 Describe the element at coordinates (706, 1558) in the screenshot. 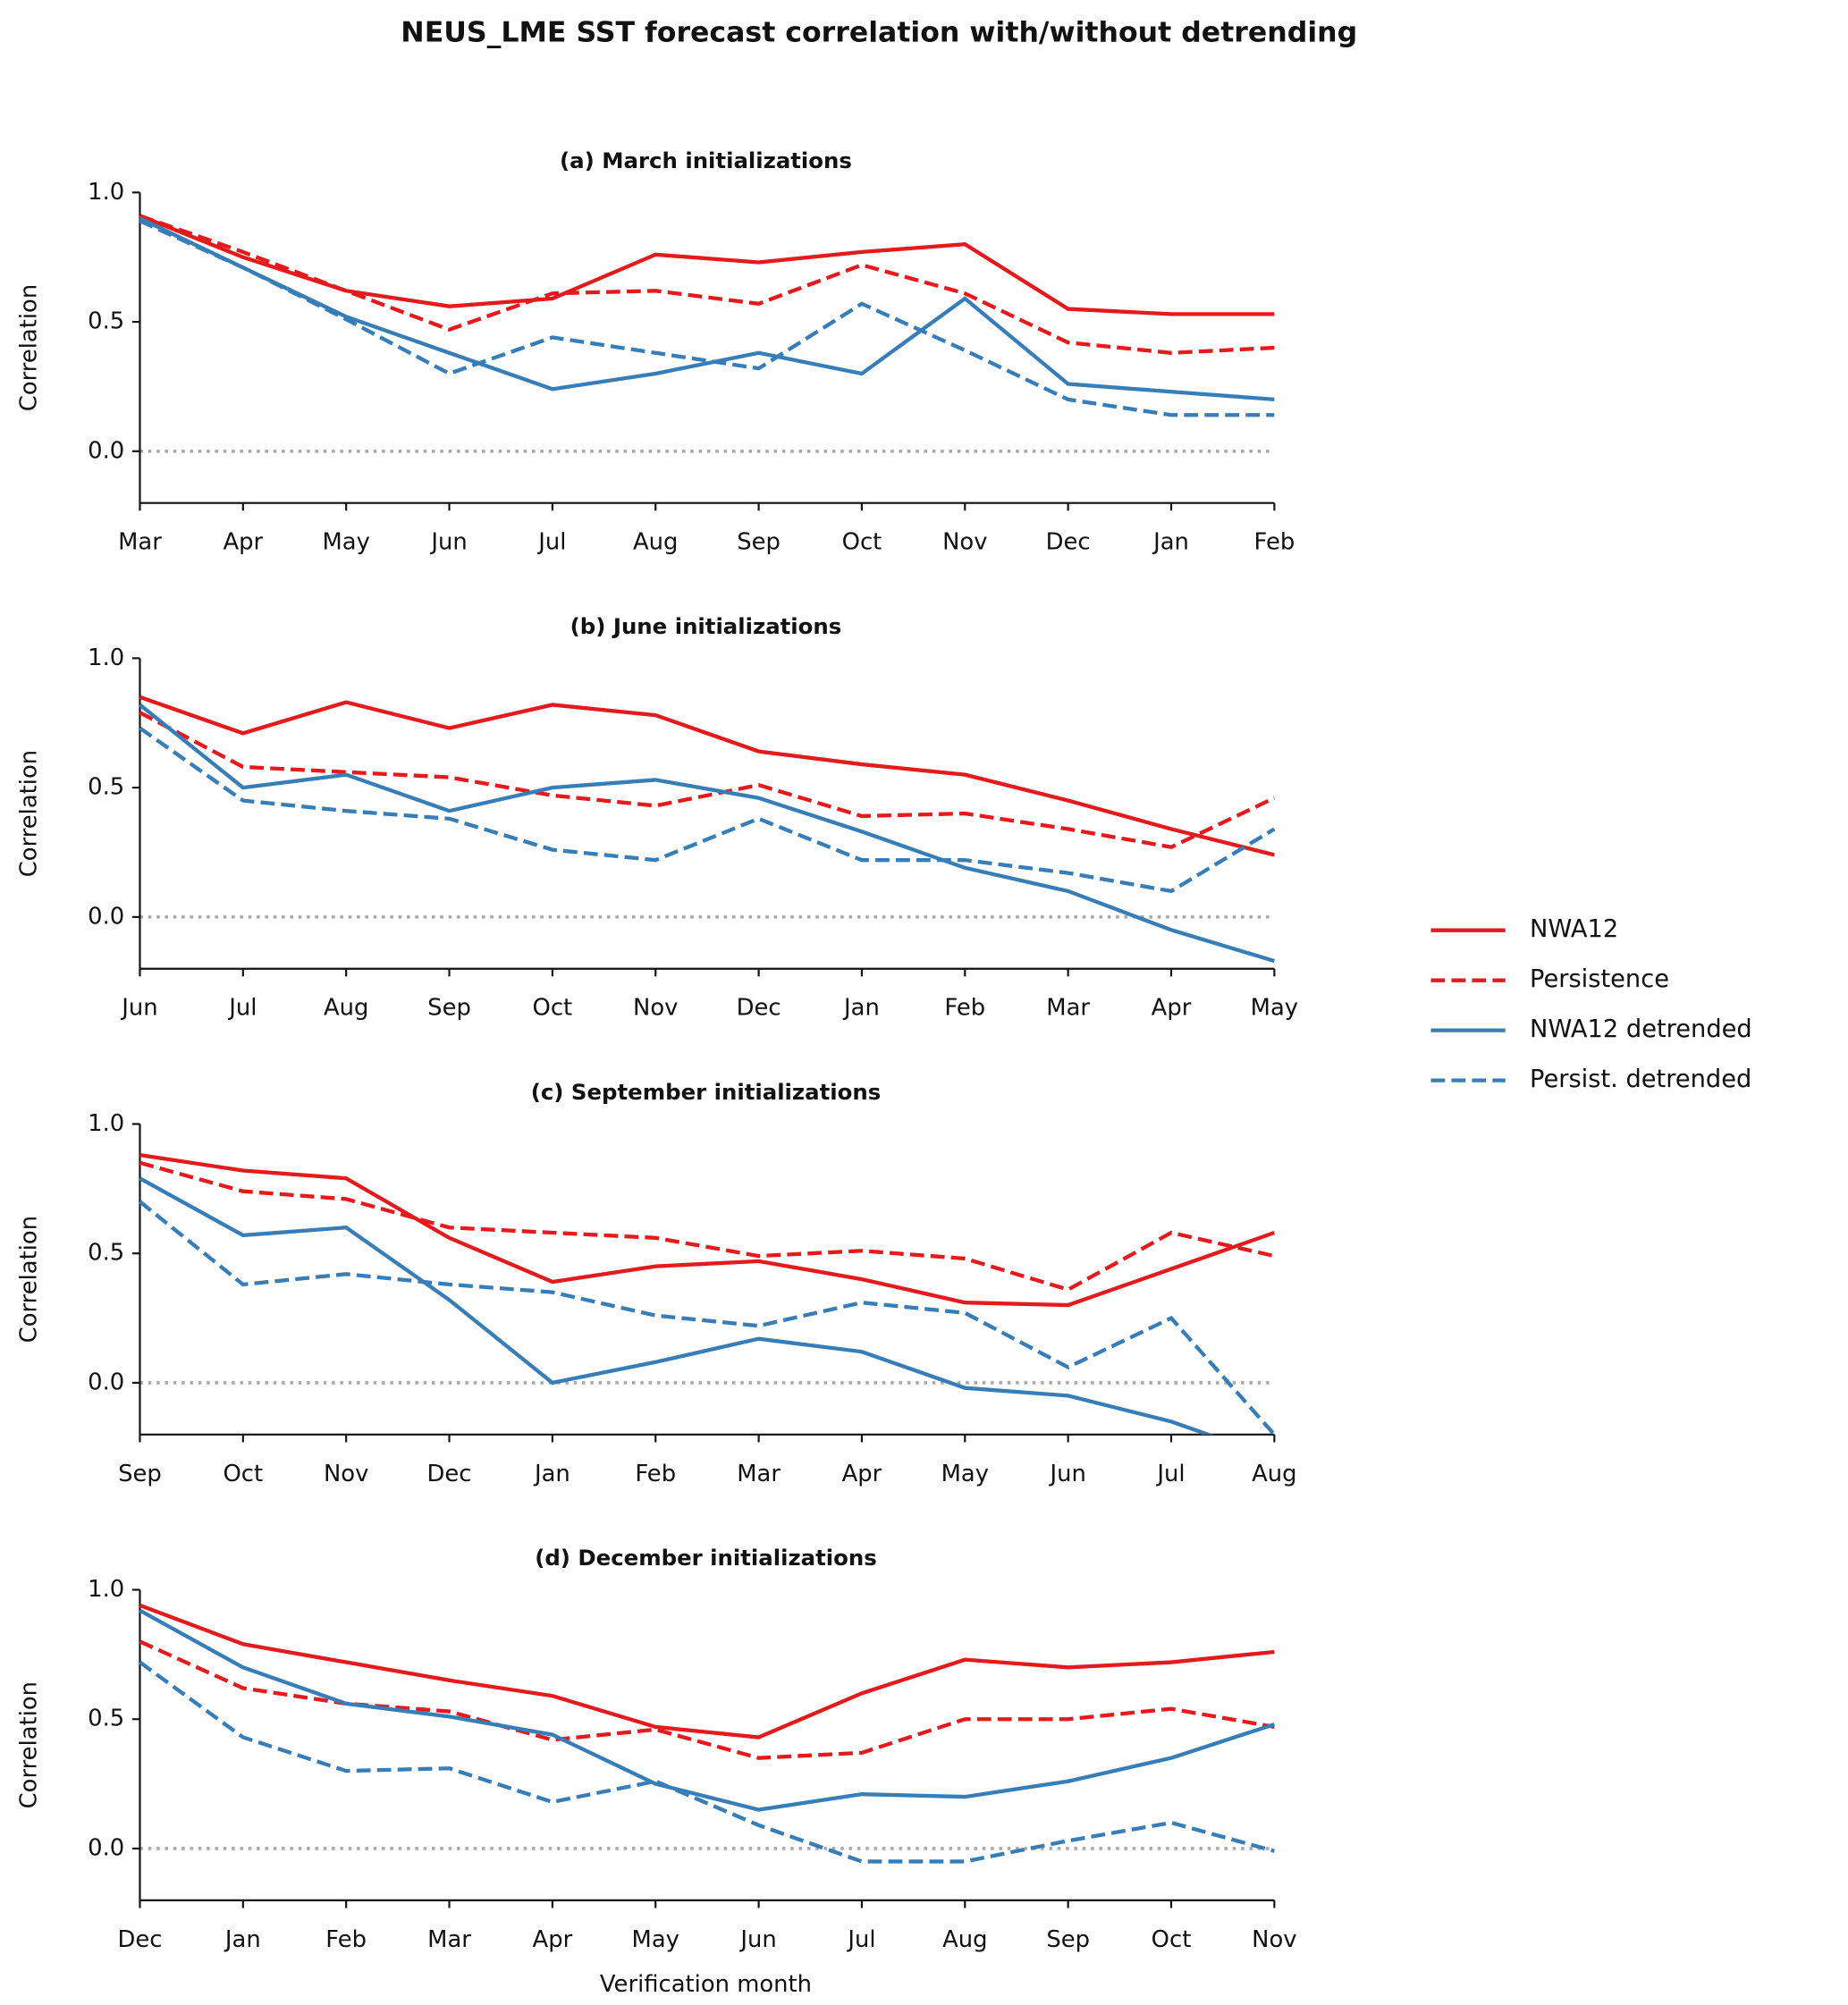

I see `panel-title: (d) December initializations` at that location.